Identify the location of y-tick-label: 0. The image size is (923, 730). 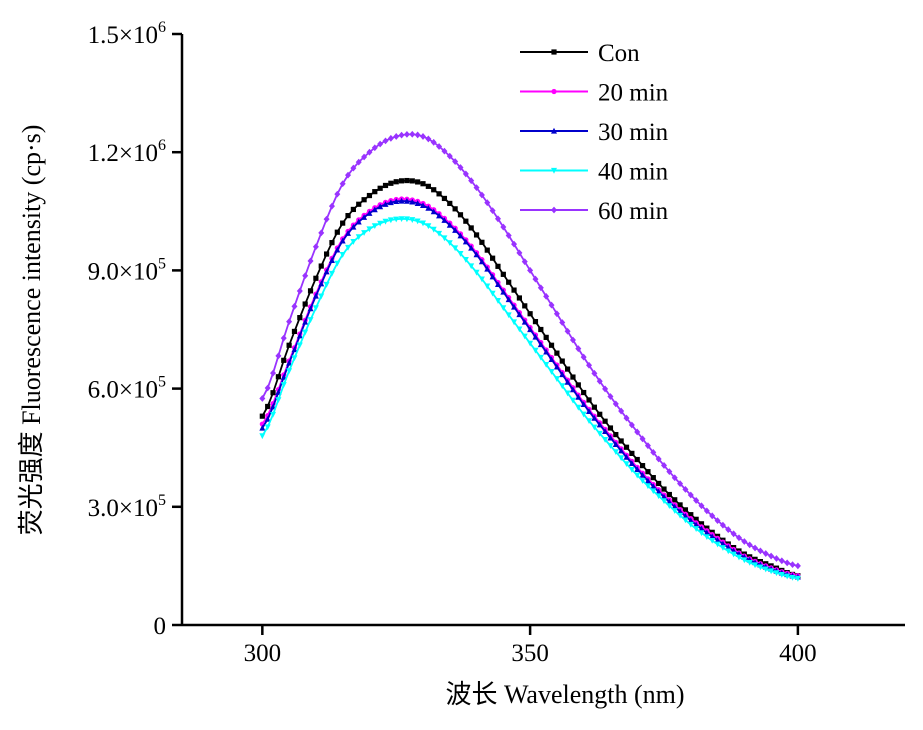
(160, 626).